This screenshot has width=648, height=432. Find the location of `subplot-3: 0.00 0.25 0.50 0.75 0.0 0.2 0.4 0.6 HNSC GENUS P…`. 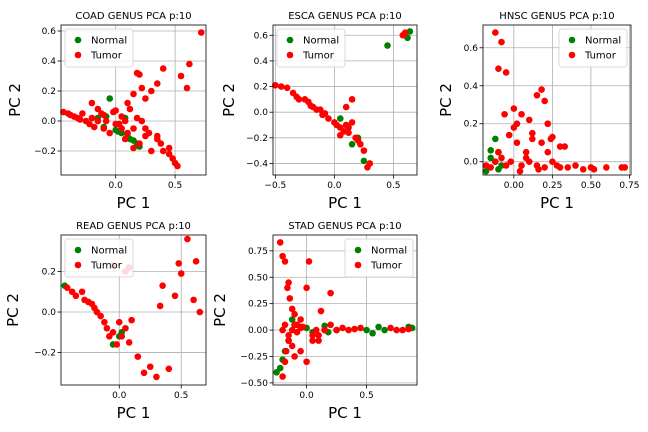

subplot-3: 0.00 0.25 0.50 0.75 0.0 0.2 0.4 0.6 HNSC GENUS P… is located at coordinates (538, 111).